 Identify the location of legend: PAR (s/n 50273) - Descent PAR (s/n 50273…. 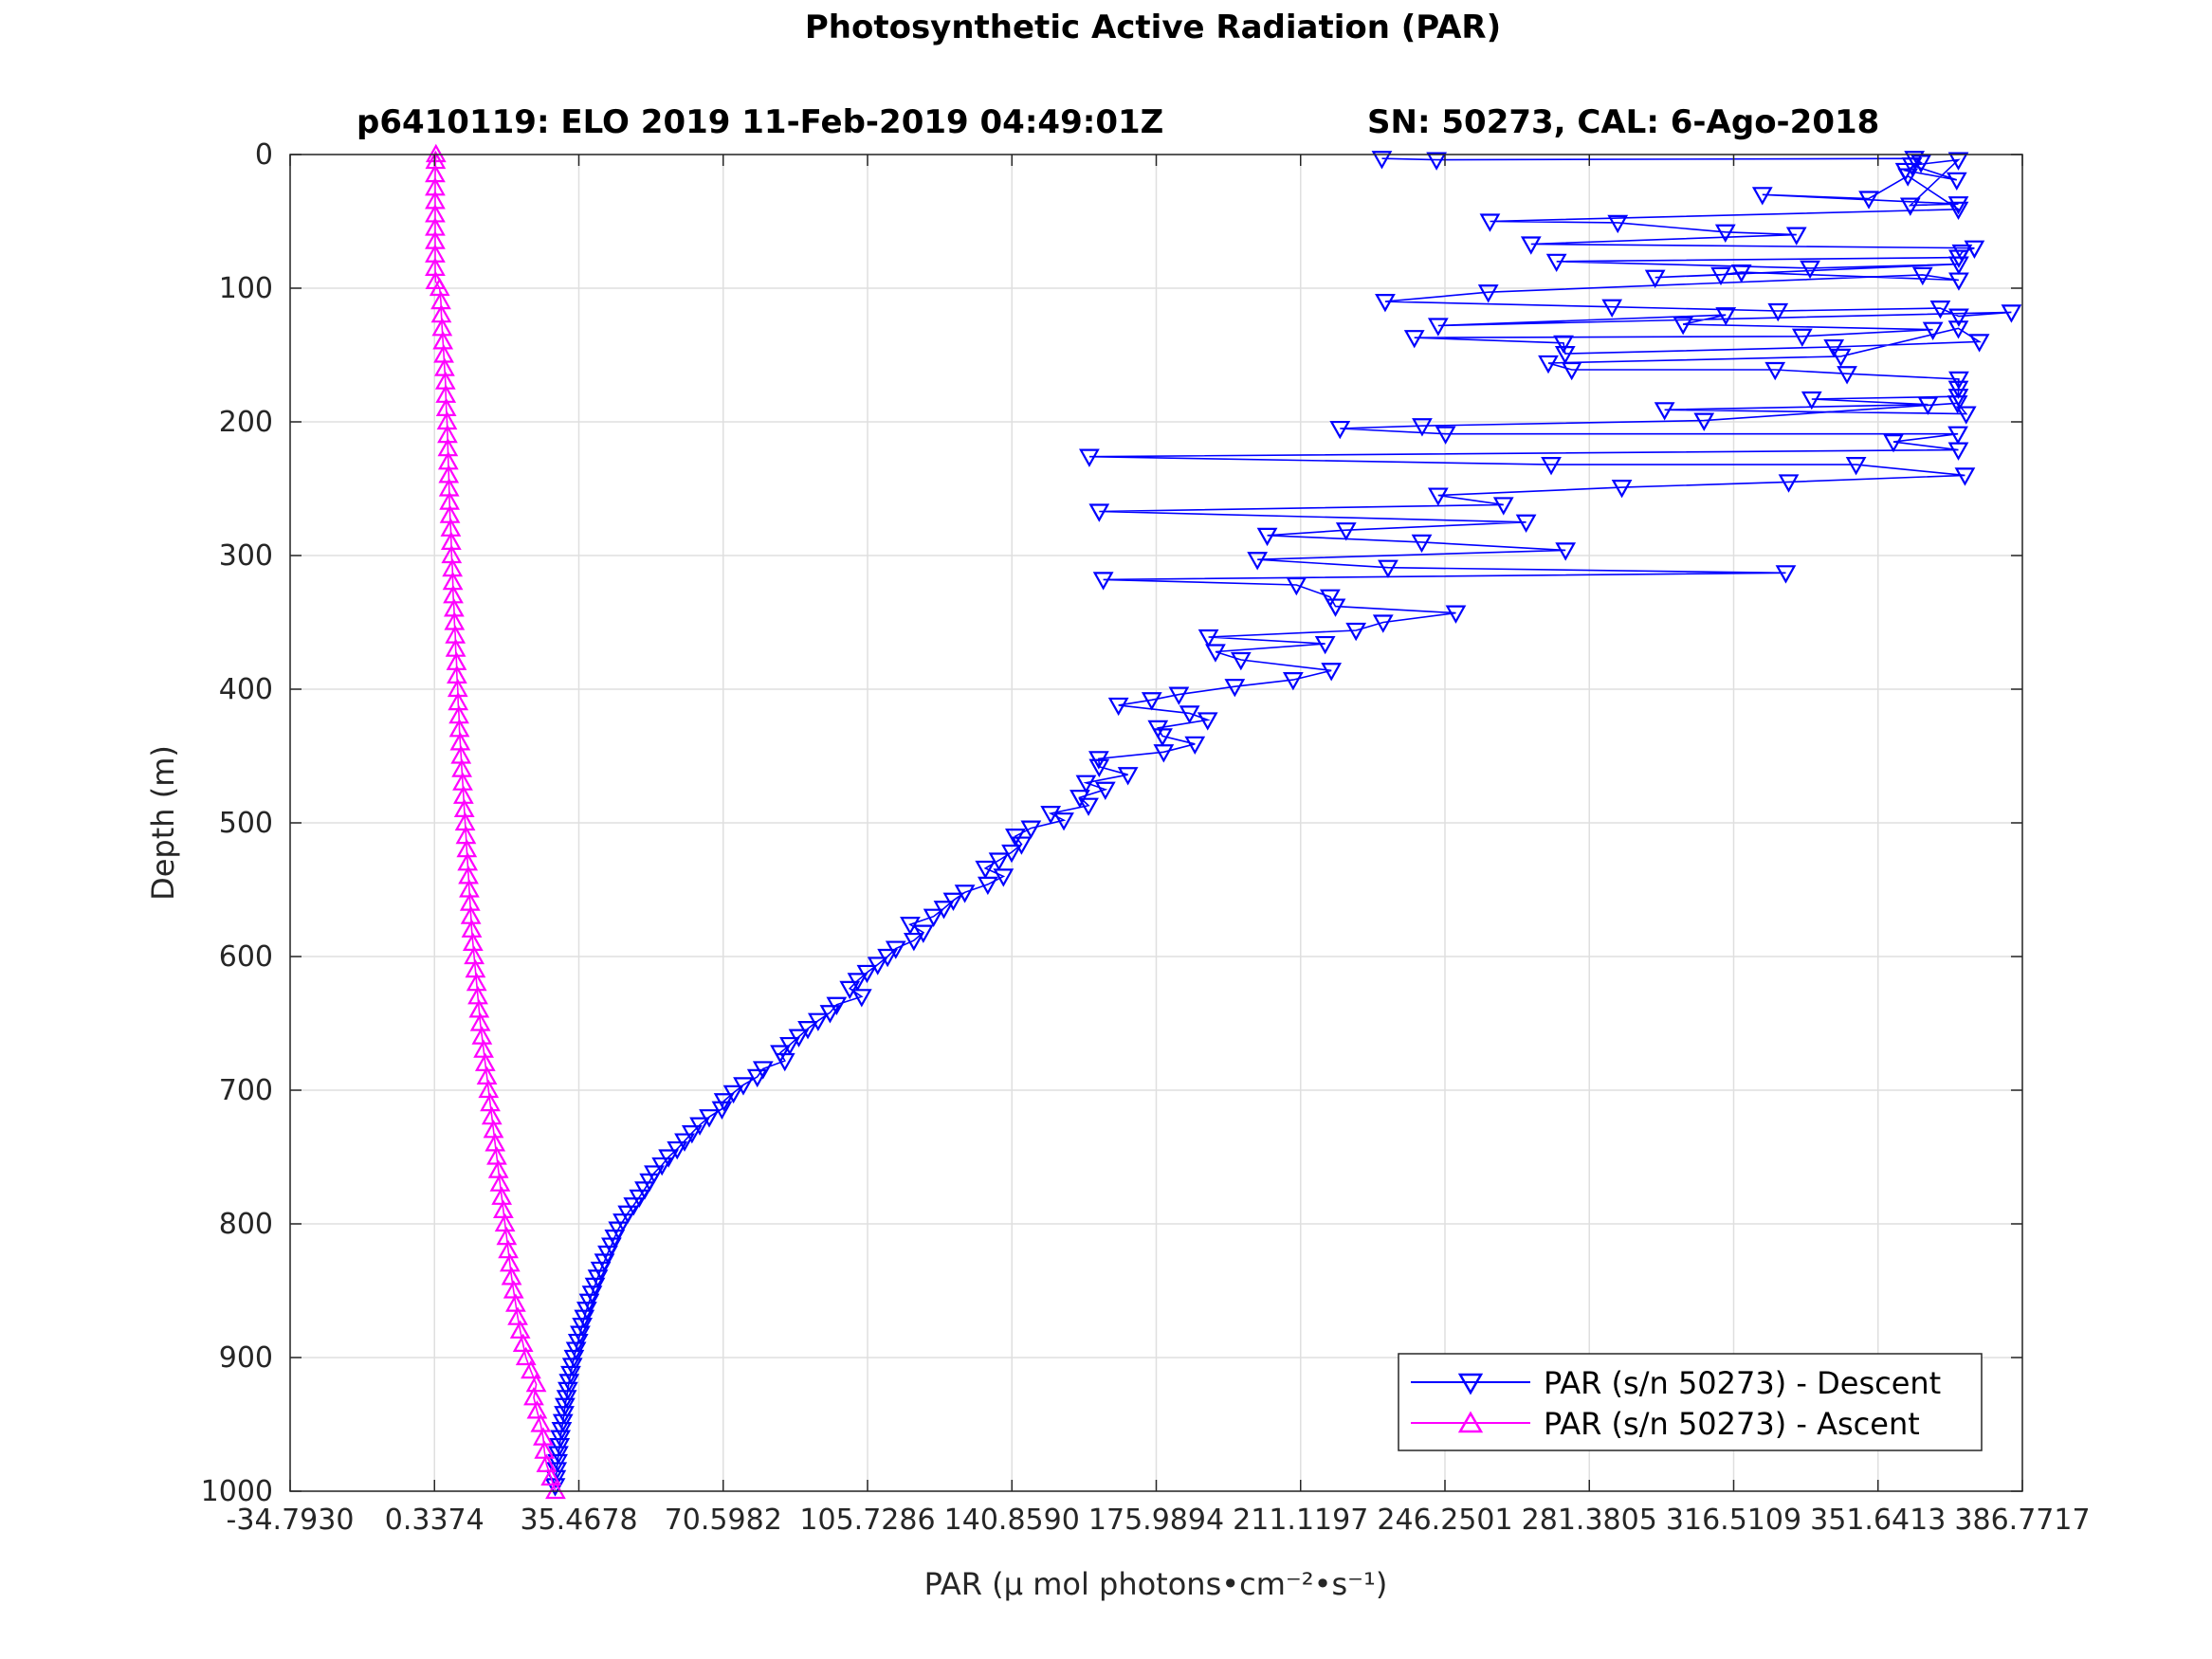
(1690, 1402).